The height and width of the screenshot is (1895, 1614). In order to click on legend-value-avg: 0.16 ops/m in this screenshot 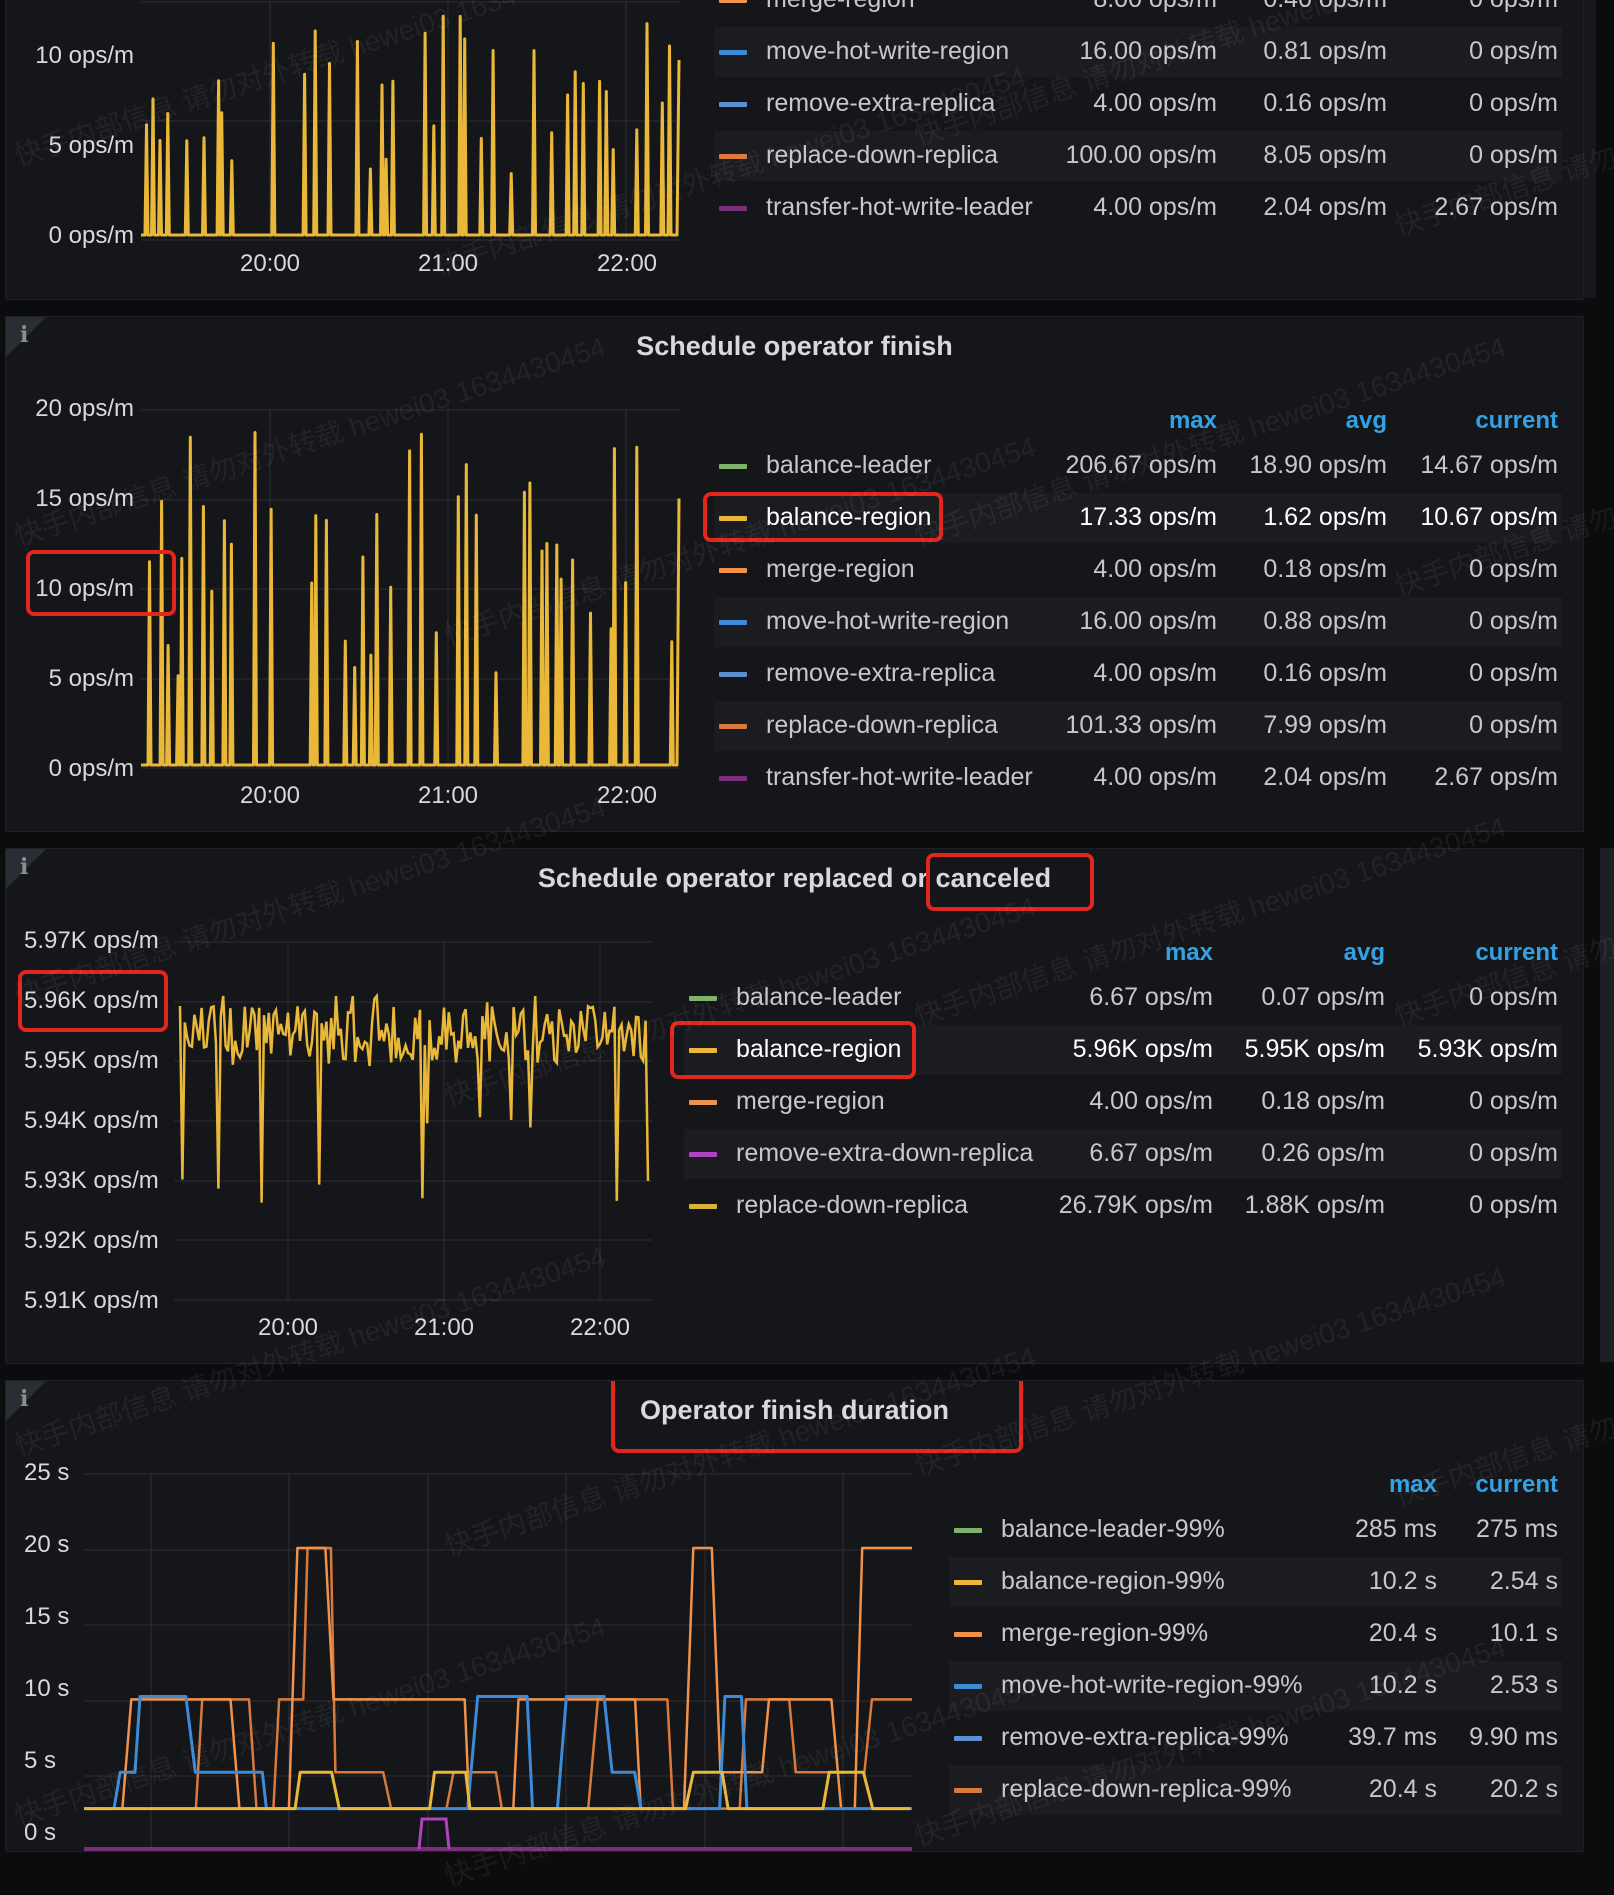, I will do `click(1325, 103)`.